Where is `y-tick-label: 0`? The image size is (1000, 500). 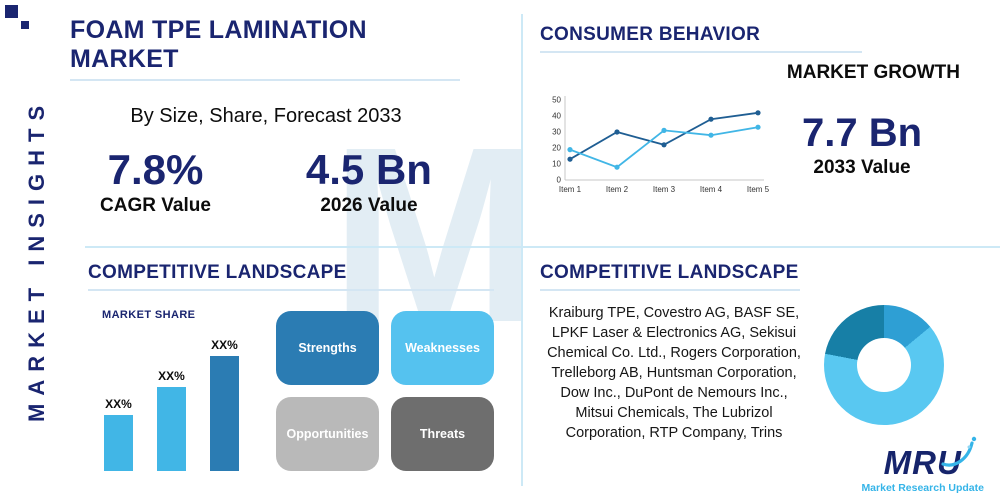
y-tick-label: 0 is located at coordinates (559, 180).